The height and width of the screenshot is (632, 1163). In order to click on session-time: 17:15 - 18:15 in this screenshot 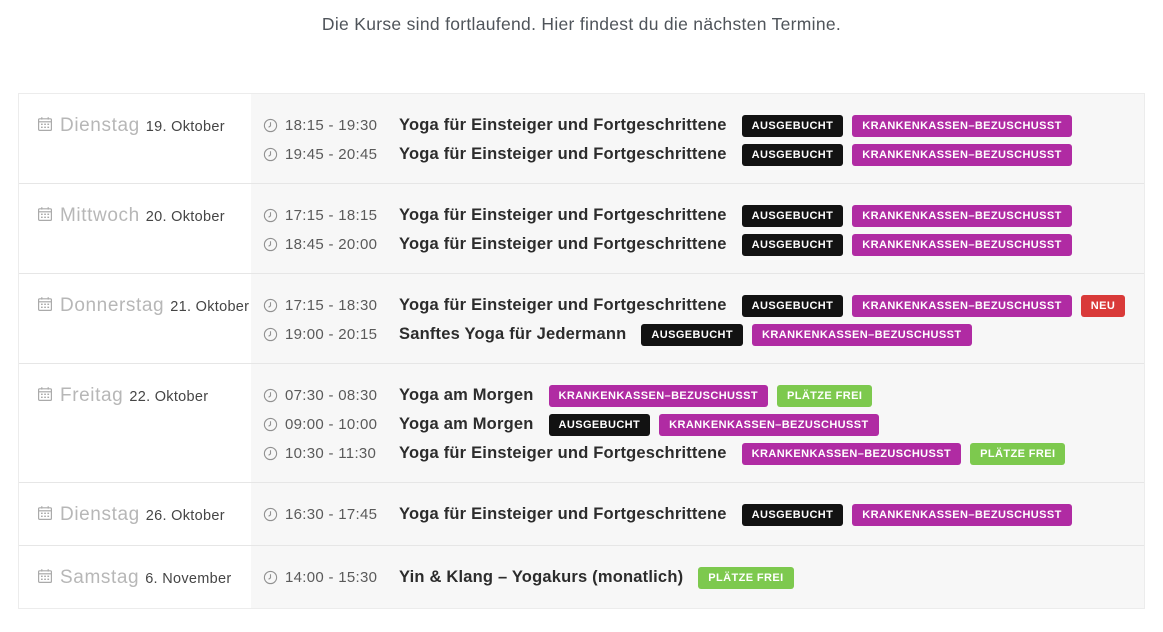, I will do `click(331, 215)`.